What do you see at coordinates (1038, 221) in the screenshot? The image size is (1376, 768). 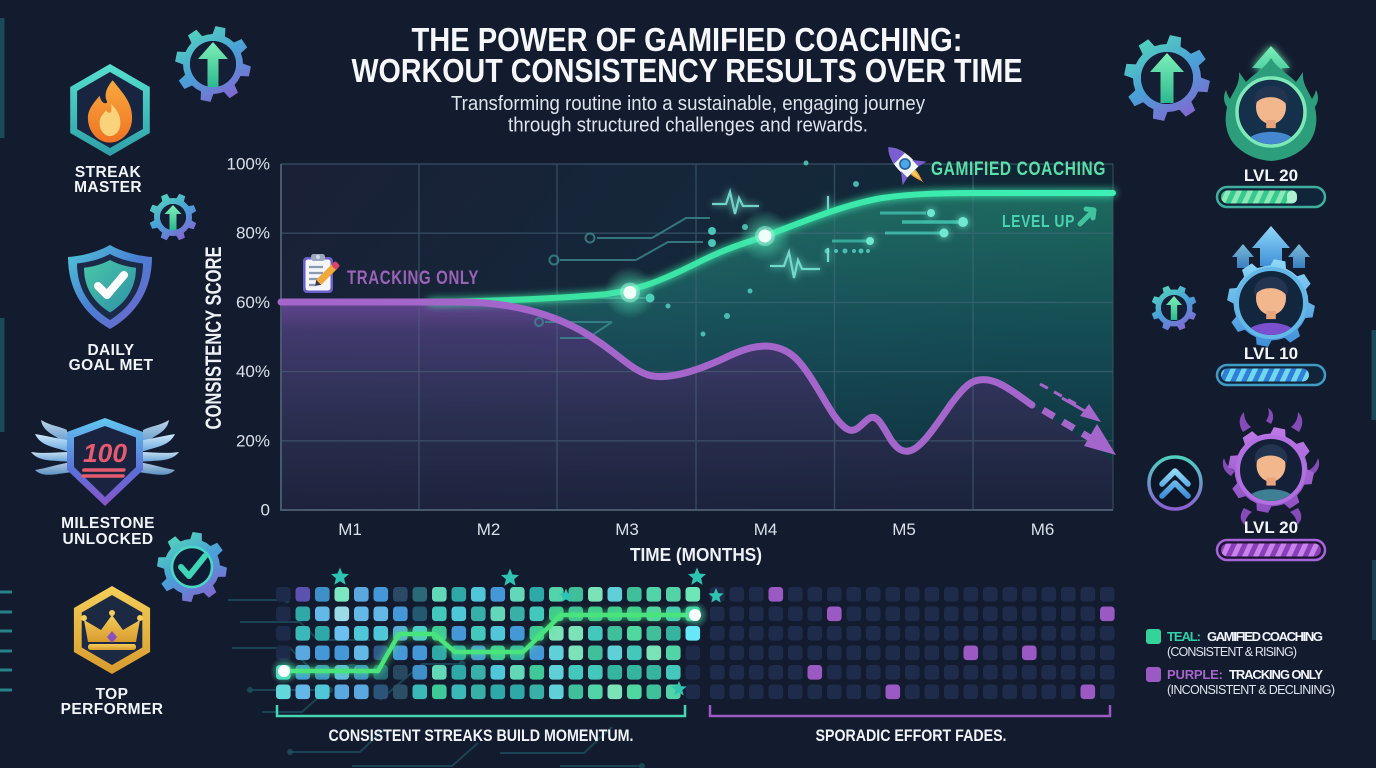 I see `svg-text: LEVEL UP` at bounding box center [1038, 221].